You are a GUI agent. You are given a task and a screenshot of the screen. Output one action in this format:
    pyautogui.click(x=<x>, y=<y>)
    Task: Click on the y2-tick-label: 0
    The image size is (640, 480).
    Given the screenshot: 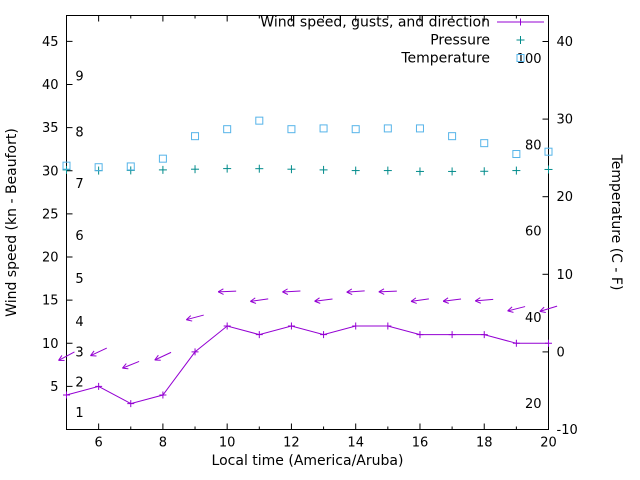 What is the action you would take?
    pyautogui.click(x=561, y=352)
    